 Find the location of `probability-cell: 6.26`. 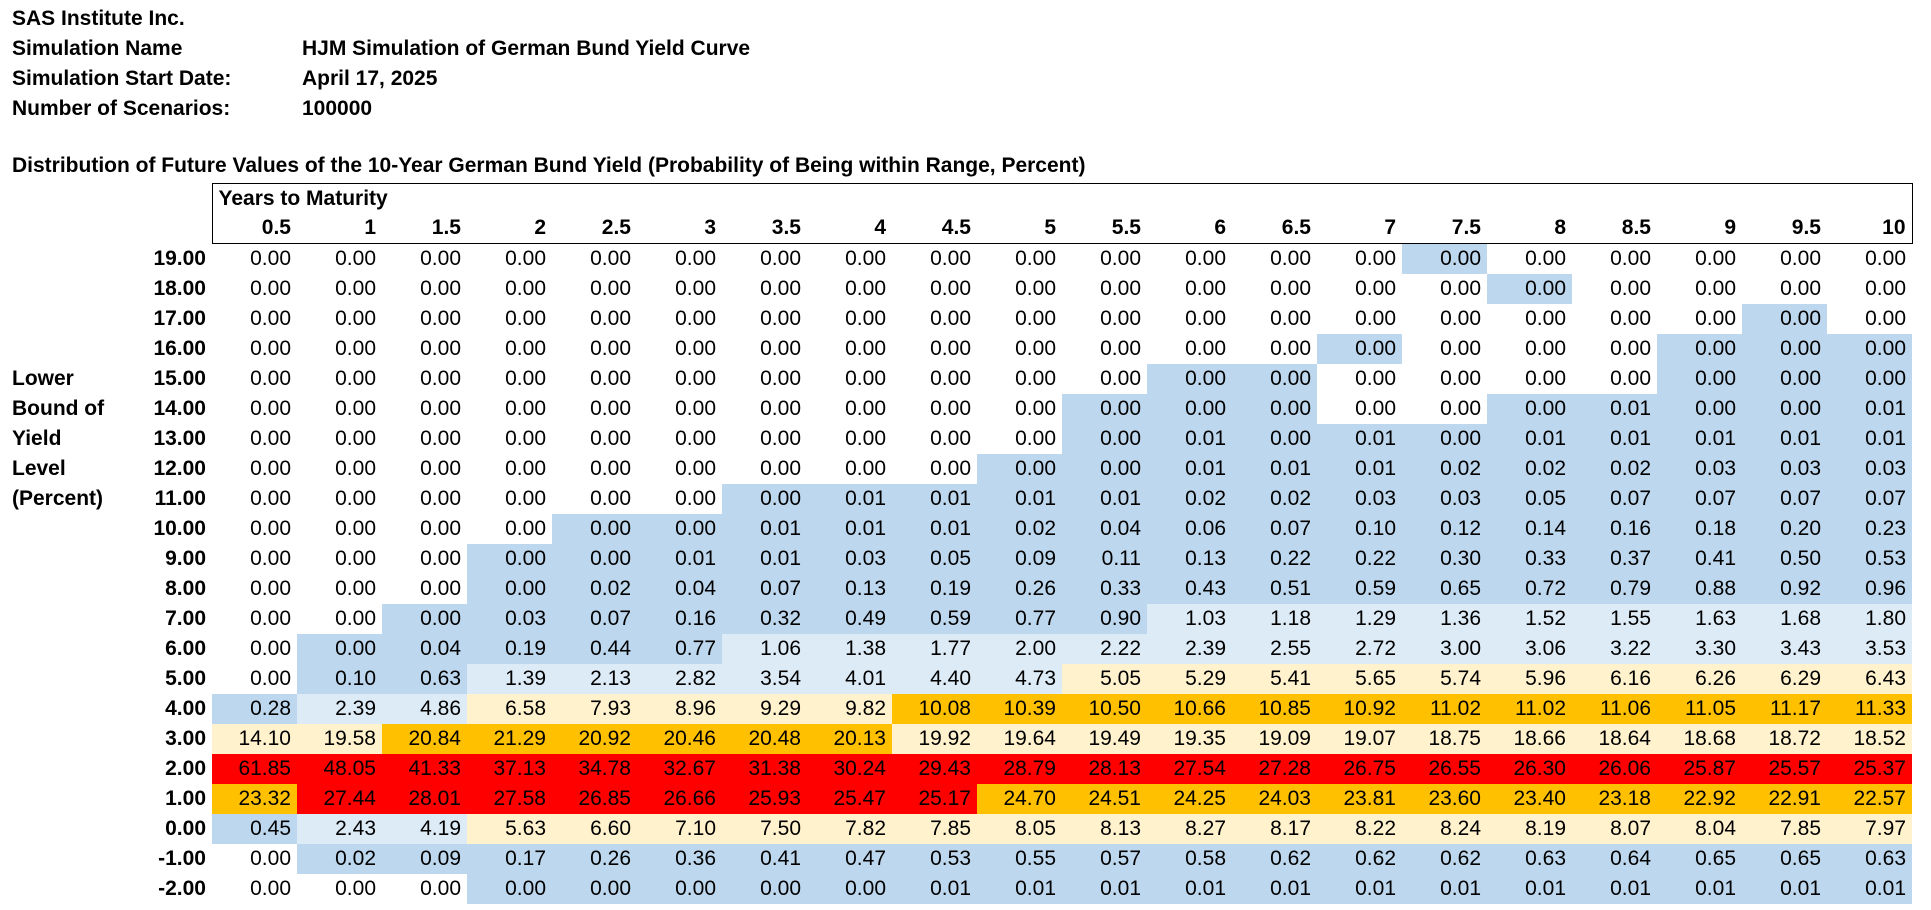

probability-cell: 6.26 is located at coordinates (1699, 678).